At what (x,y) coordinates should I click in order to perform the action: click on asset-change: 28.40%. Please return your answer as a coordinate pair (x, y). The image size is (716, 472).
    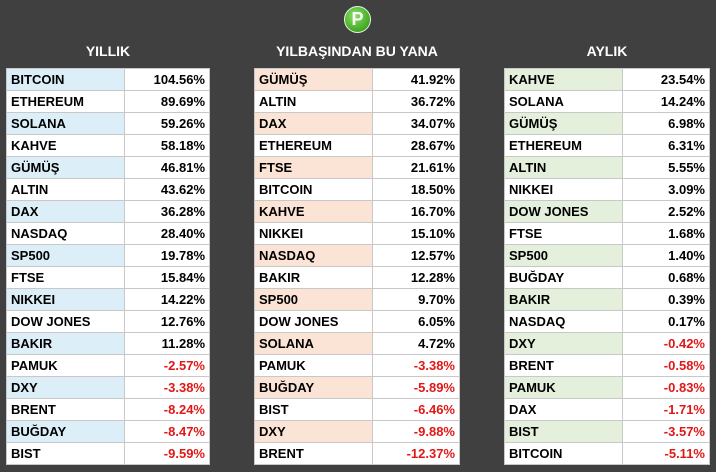
    Looking at the image, I should click on (167, 233).